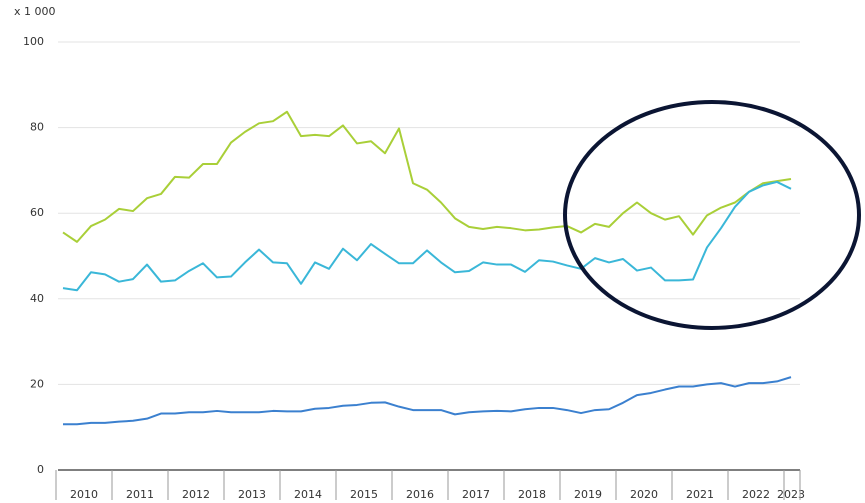 The image size is (865, 503). What do you see at coordinates (37, 127) in the screenshot?
I see `y-tick-label: 80` at bounding box center [37, 127].